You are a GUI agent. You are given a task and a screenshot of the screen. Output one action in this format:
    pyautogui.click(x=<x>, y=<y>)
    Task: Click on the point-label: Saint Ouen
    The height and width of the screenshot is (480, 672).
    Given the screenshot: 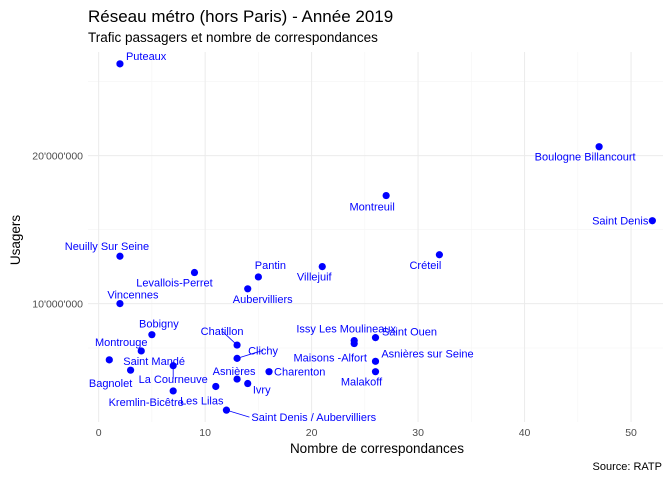 What is the action you would take?
    pyautogui.click(x=409, y=333)
    